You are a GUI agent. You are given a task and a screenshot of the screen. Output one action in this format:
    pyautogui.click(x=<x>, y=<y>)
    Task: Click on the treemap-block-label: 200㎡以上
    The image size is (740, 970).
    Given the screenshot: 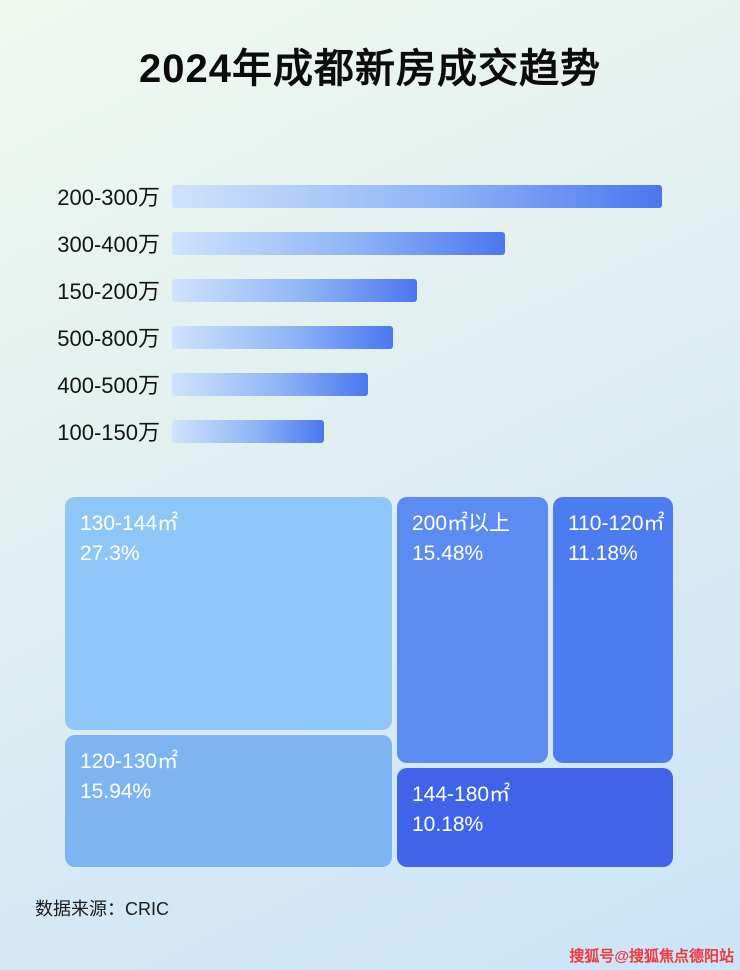 What is the action you would take?
    pyautogui.click(x=461, y=523)
    